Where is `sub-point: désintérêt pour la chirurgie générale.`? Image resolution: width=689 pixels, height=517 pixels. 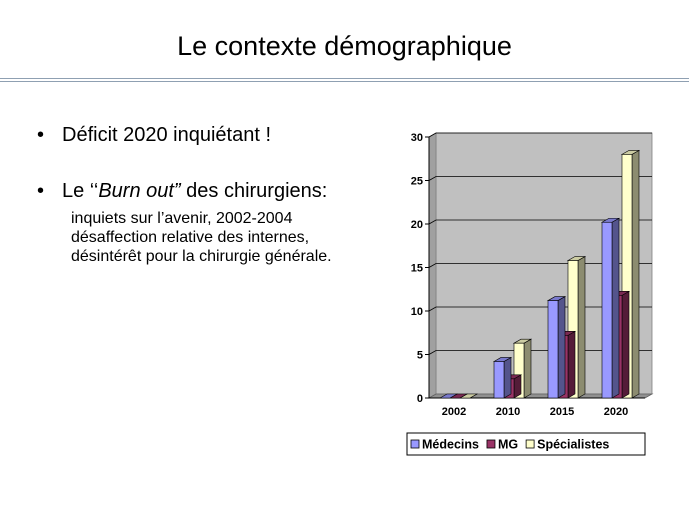
sub-point: désintérêt pour la chirurgie générale. is located at coordinates (201, 256).